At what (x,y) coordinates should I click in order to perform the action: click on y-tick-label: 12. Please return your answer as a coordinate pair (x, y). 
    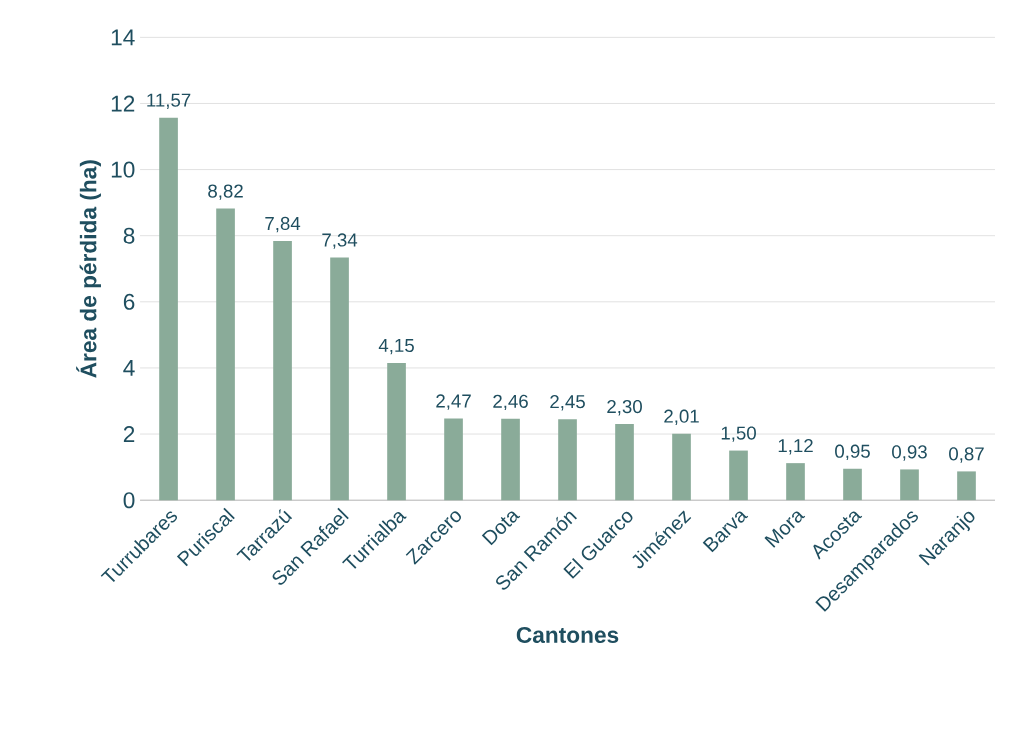
    Looking at the image, I should click on (123, 103).